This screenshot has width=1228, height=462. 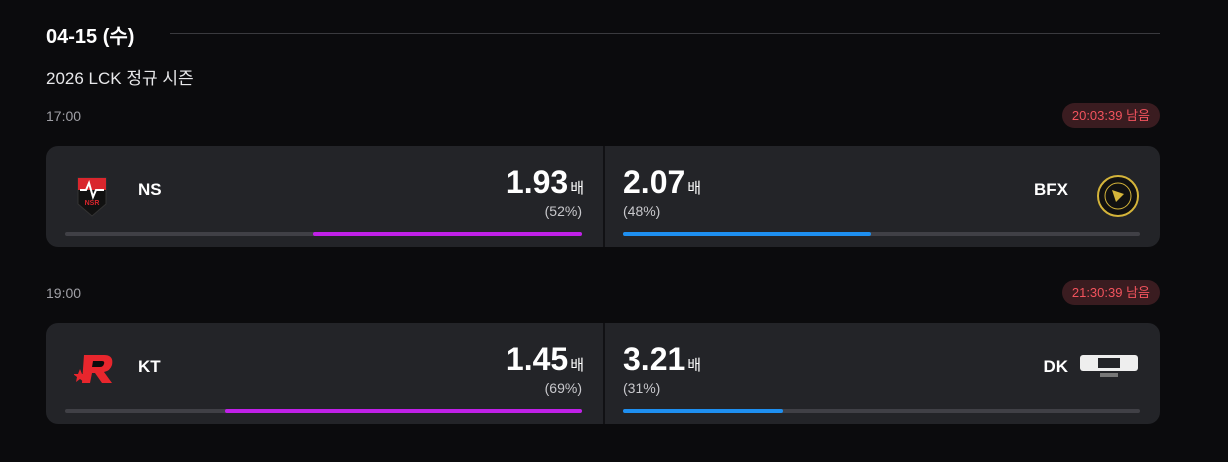 I want to click on team-name: KT, so click(x=149, y=366).